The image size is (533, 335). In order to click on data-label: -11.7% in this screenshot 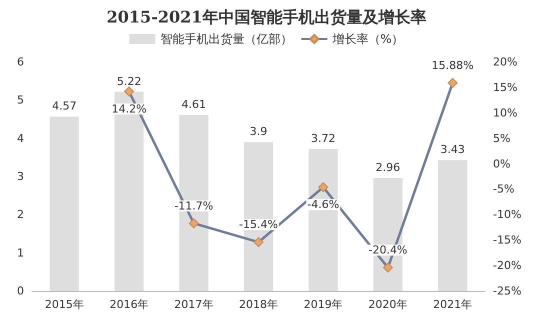, I will do `click(194, 205)`.